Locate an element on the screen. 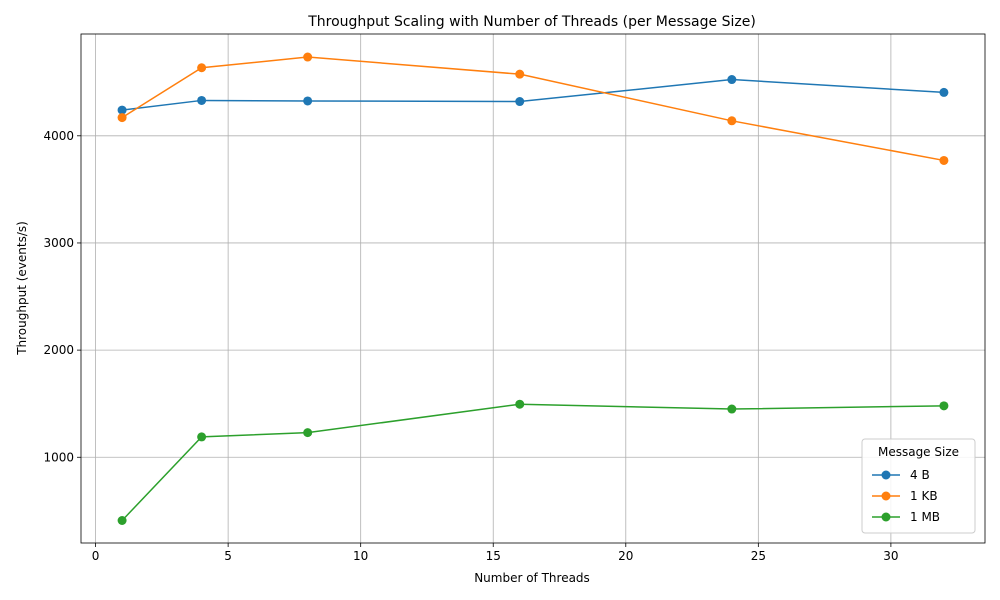 The image size is (1000, 600). y-axis-title: Throughput (events/s) is located at coordinates (22, 288).